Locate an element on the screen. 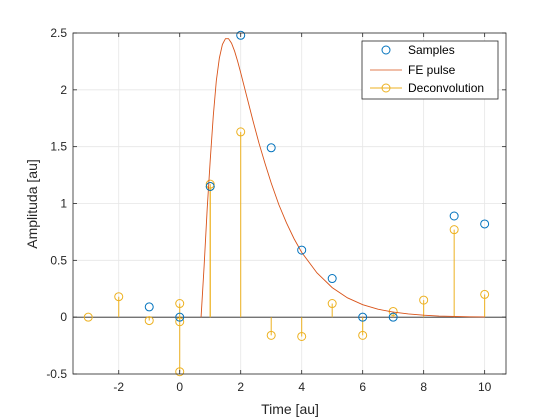 Image resolution: width=560 pixels, height=420 pixels. y-tick-label: 2 is located at coordinates (63, 90).